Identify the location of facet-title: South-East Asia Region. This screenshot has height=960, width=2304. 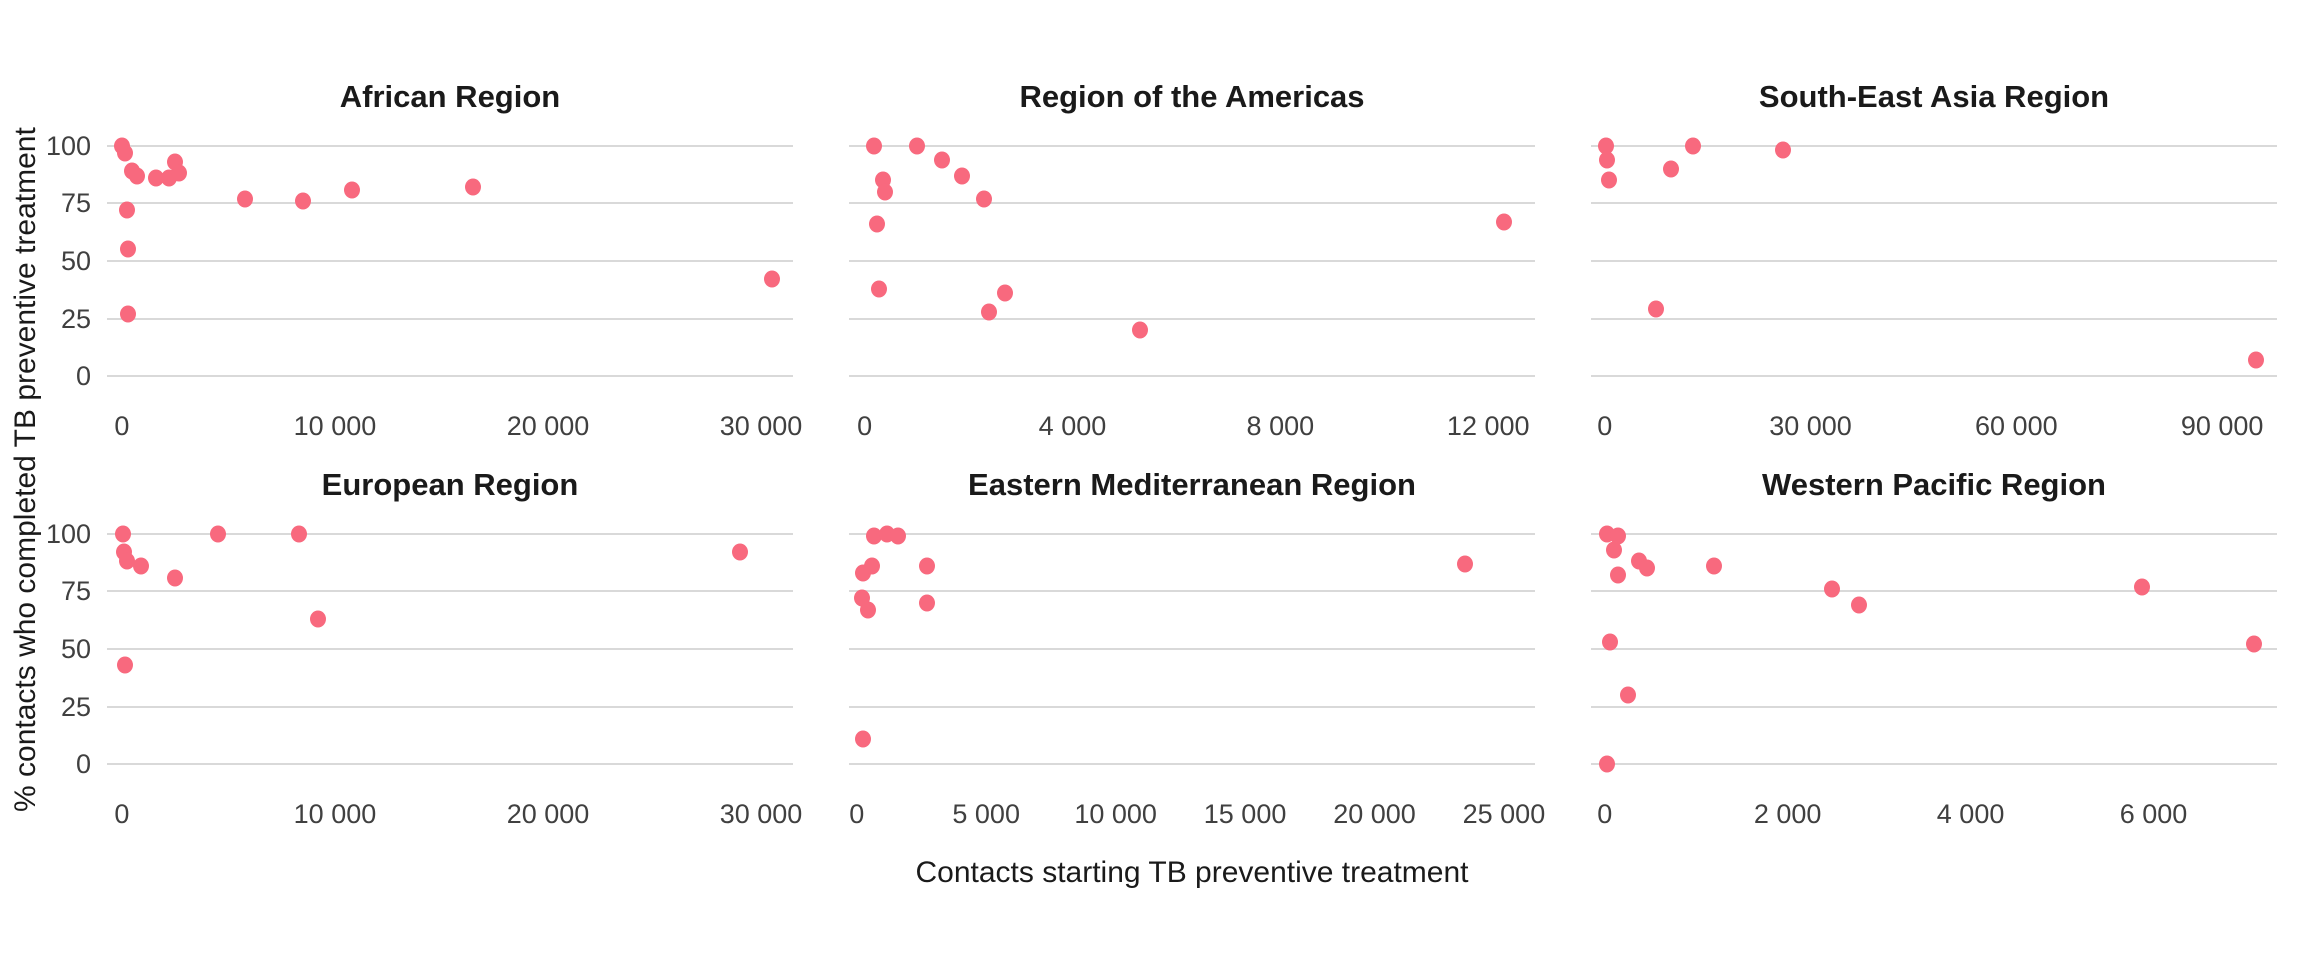
(1934, 96).